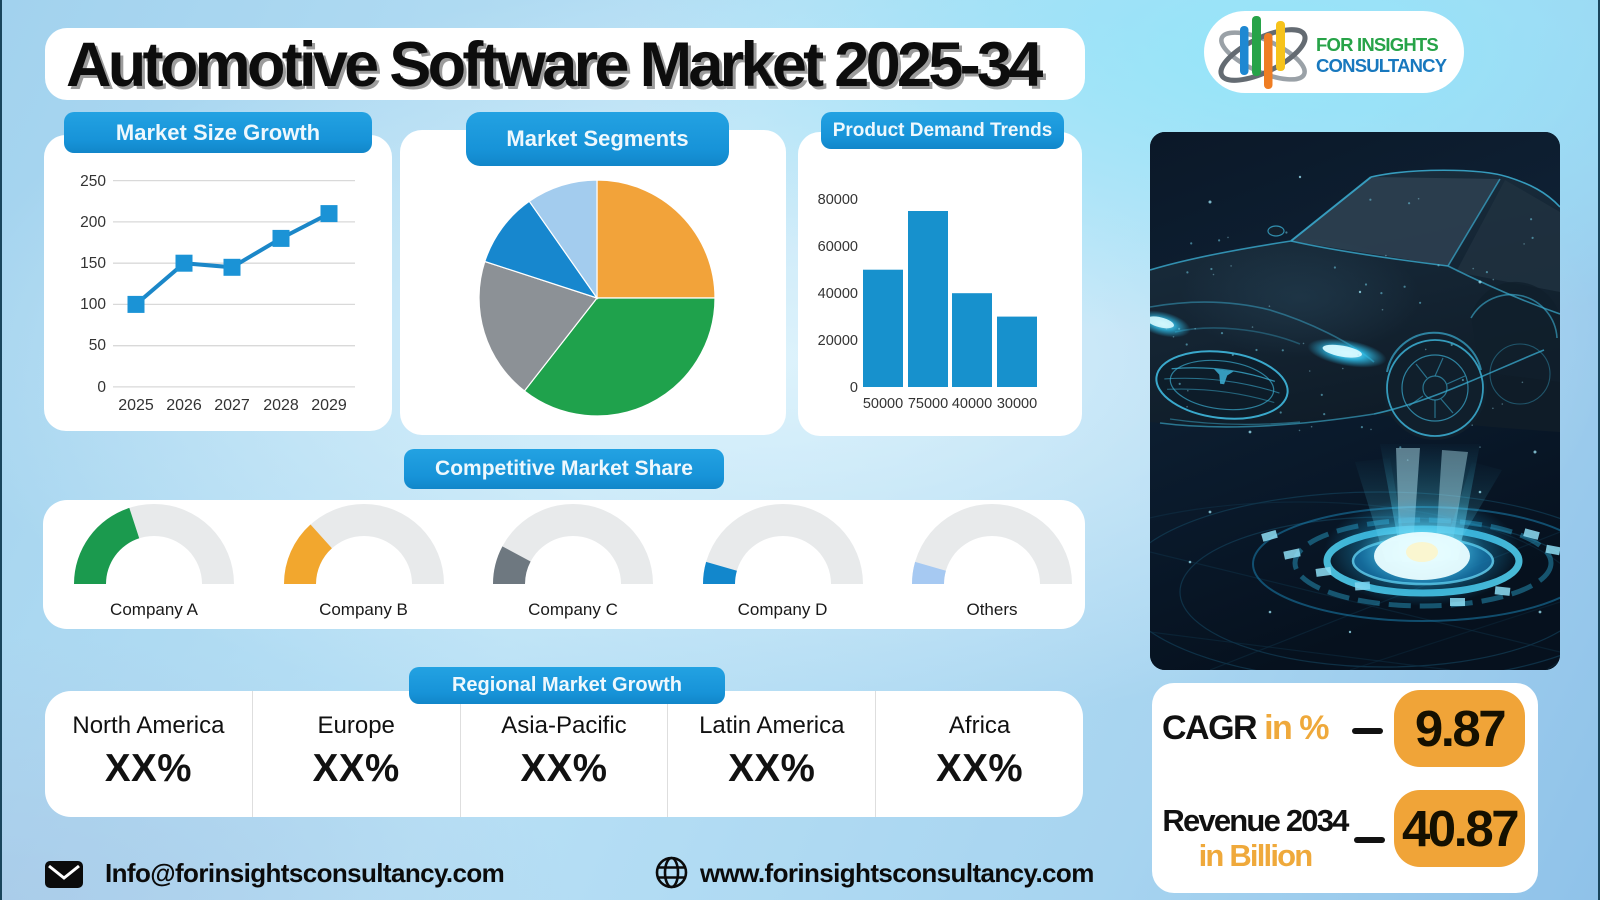 This screenshot has height=900, width=1600. I want to click on svg-text: 250, so click(93, 181).